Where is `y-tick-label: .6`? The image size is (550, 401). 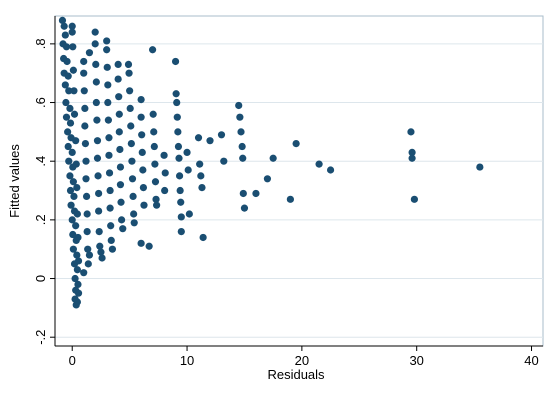
y-tick-label: .6 is located at coordinates (40, 102).